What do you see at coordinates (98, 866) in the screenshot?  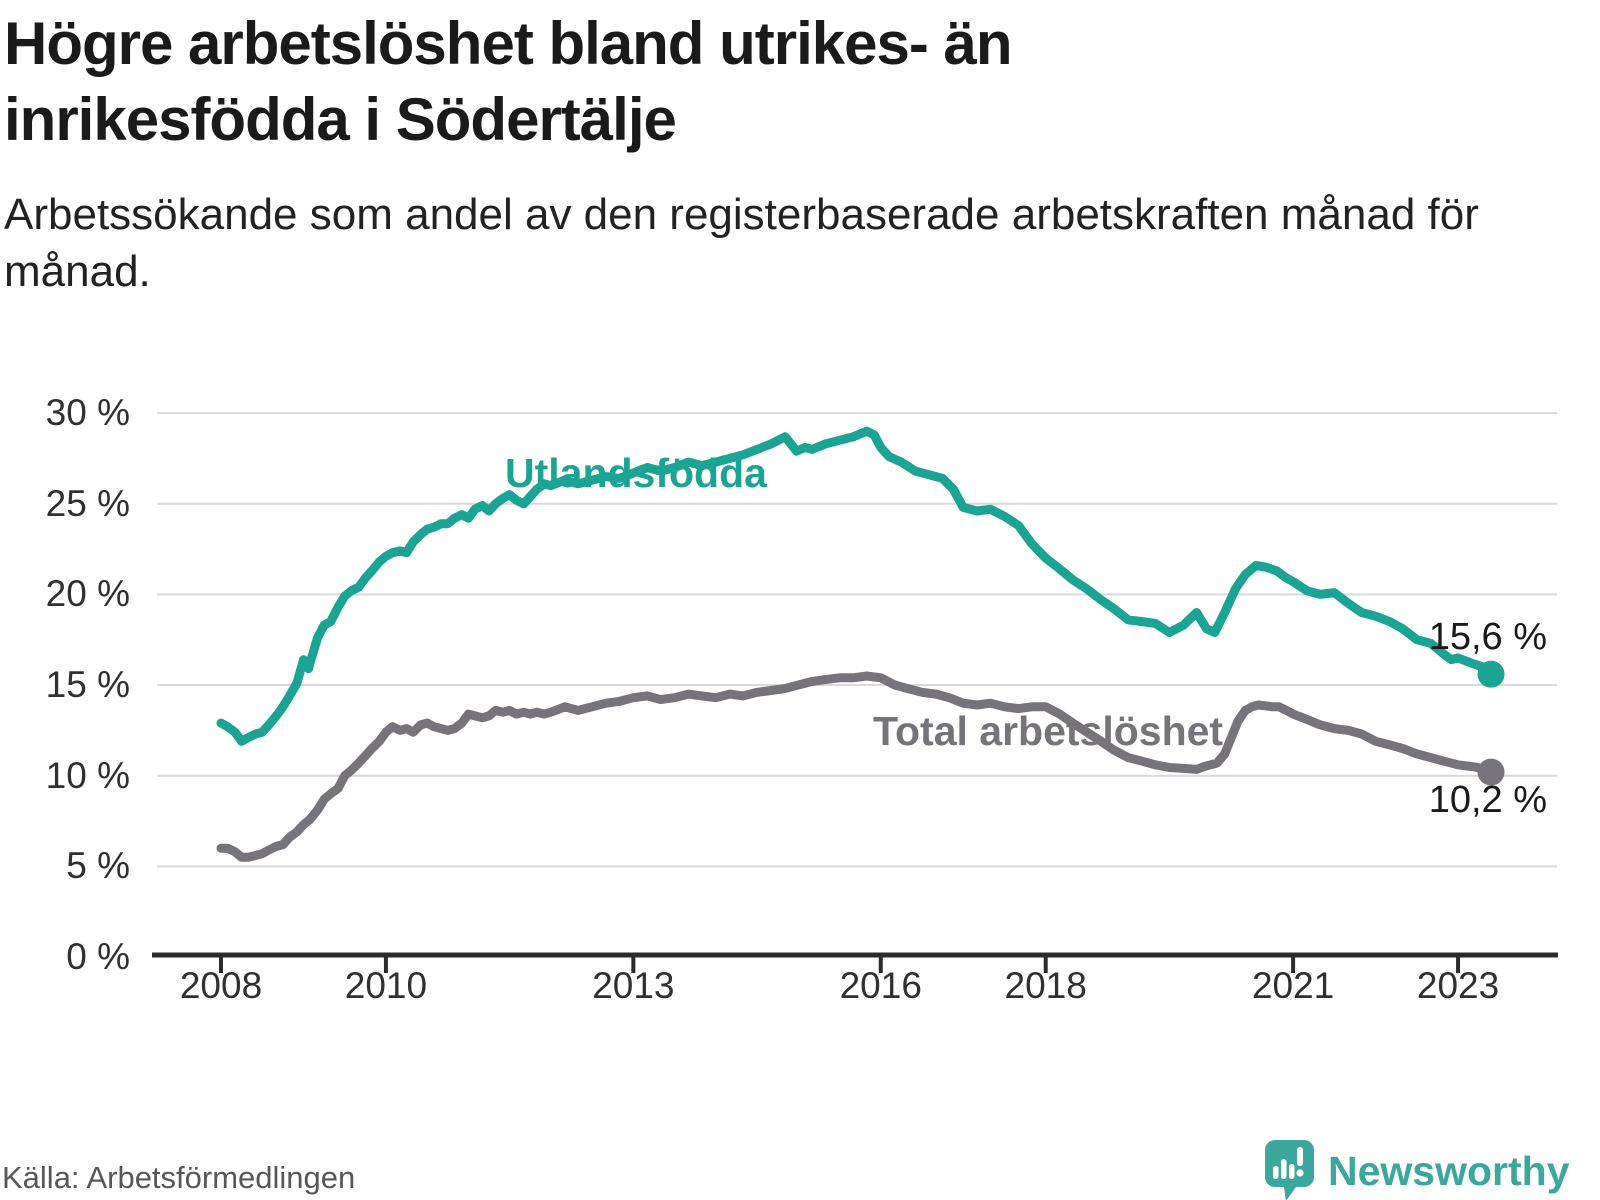 I see `y-tick-label-5: 5 %` at bounding box center [98, 866].